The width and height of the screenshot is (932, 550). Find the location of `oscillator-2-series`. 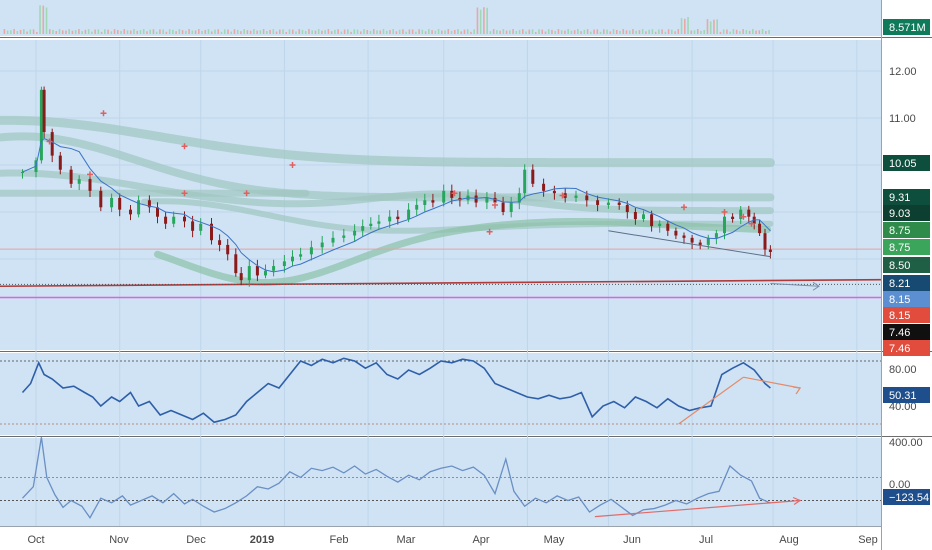

oscillator-2-series is located at coordinates (440, 478).